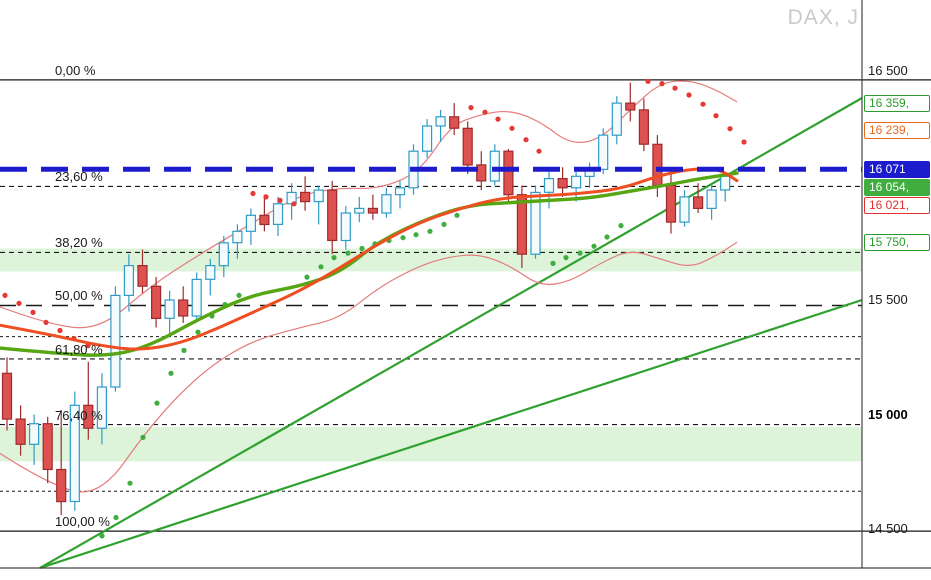 This screenshot has height=580, width=931. I want to click on fib-label: 76,40 %, so click(79, 415).